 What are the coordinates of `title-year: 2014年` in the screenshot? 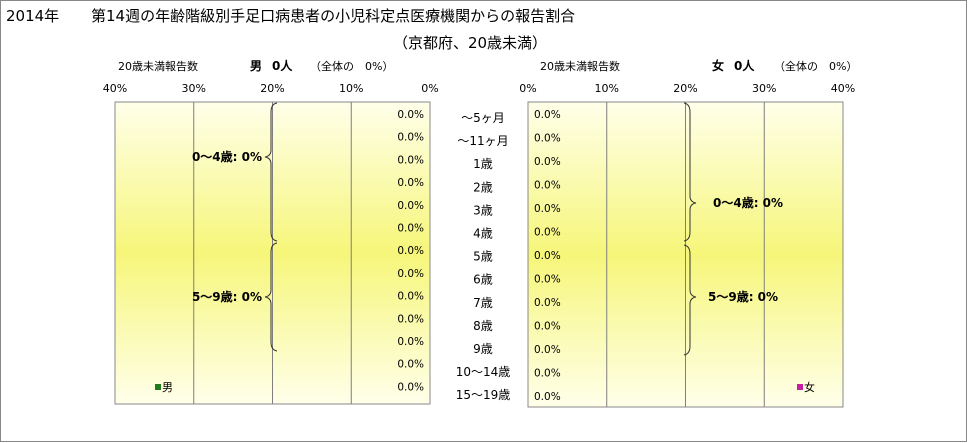 It's located at (32, 16).